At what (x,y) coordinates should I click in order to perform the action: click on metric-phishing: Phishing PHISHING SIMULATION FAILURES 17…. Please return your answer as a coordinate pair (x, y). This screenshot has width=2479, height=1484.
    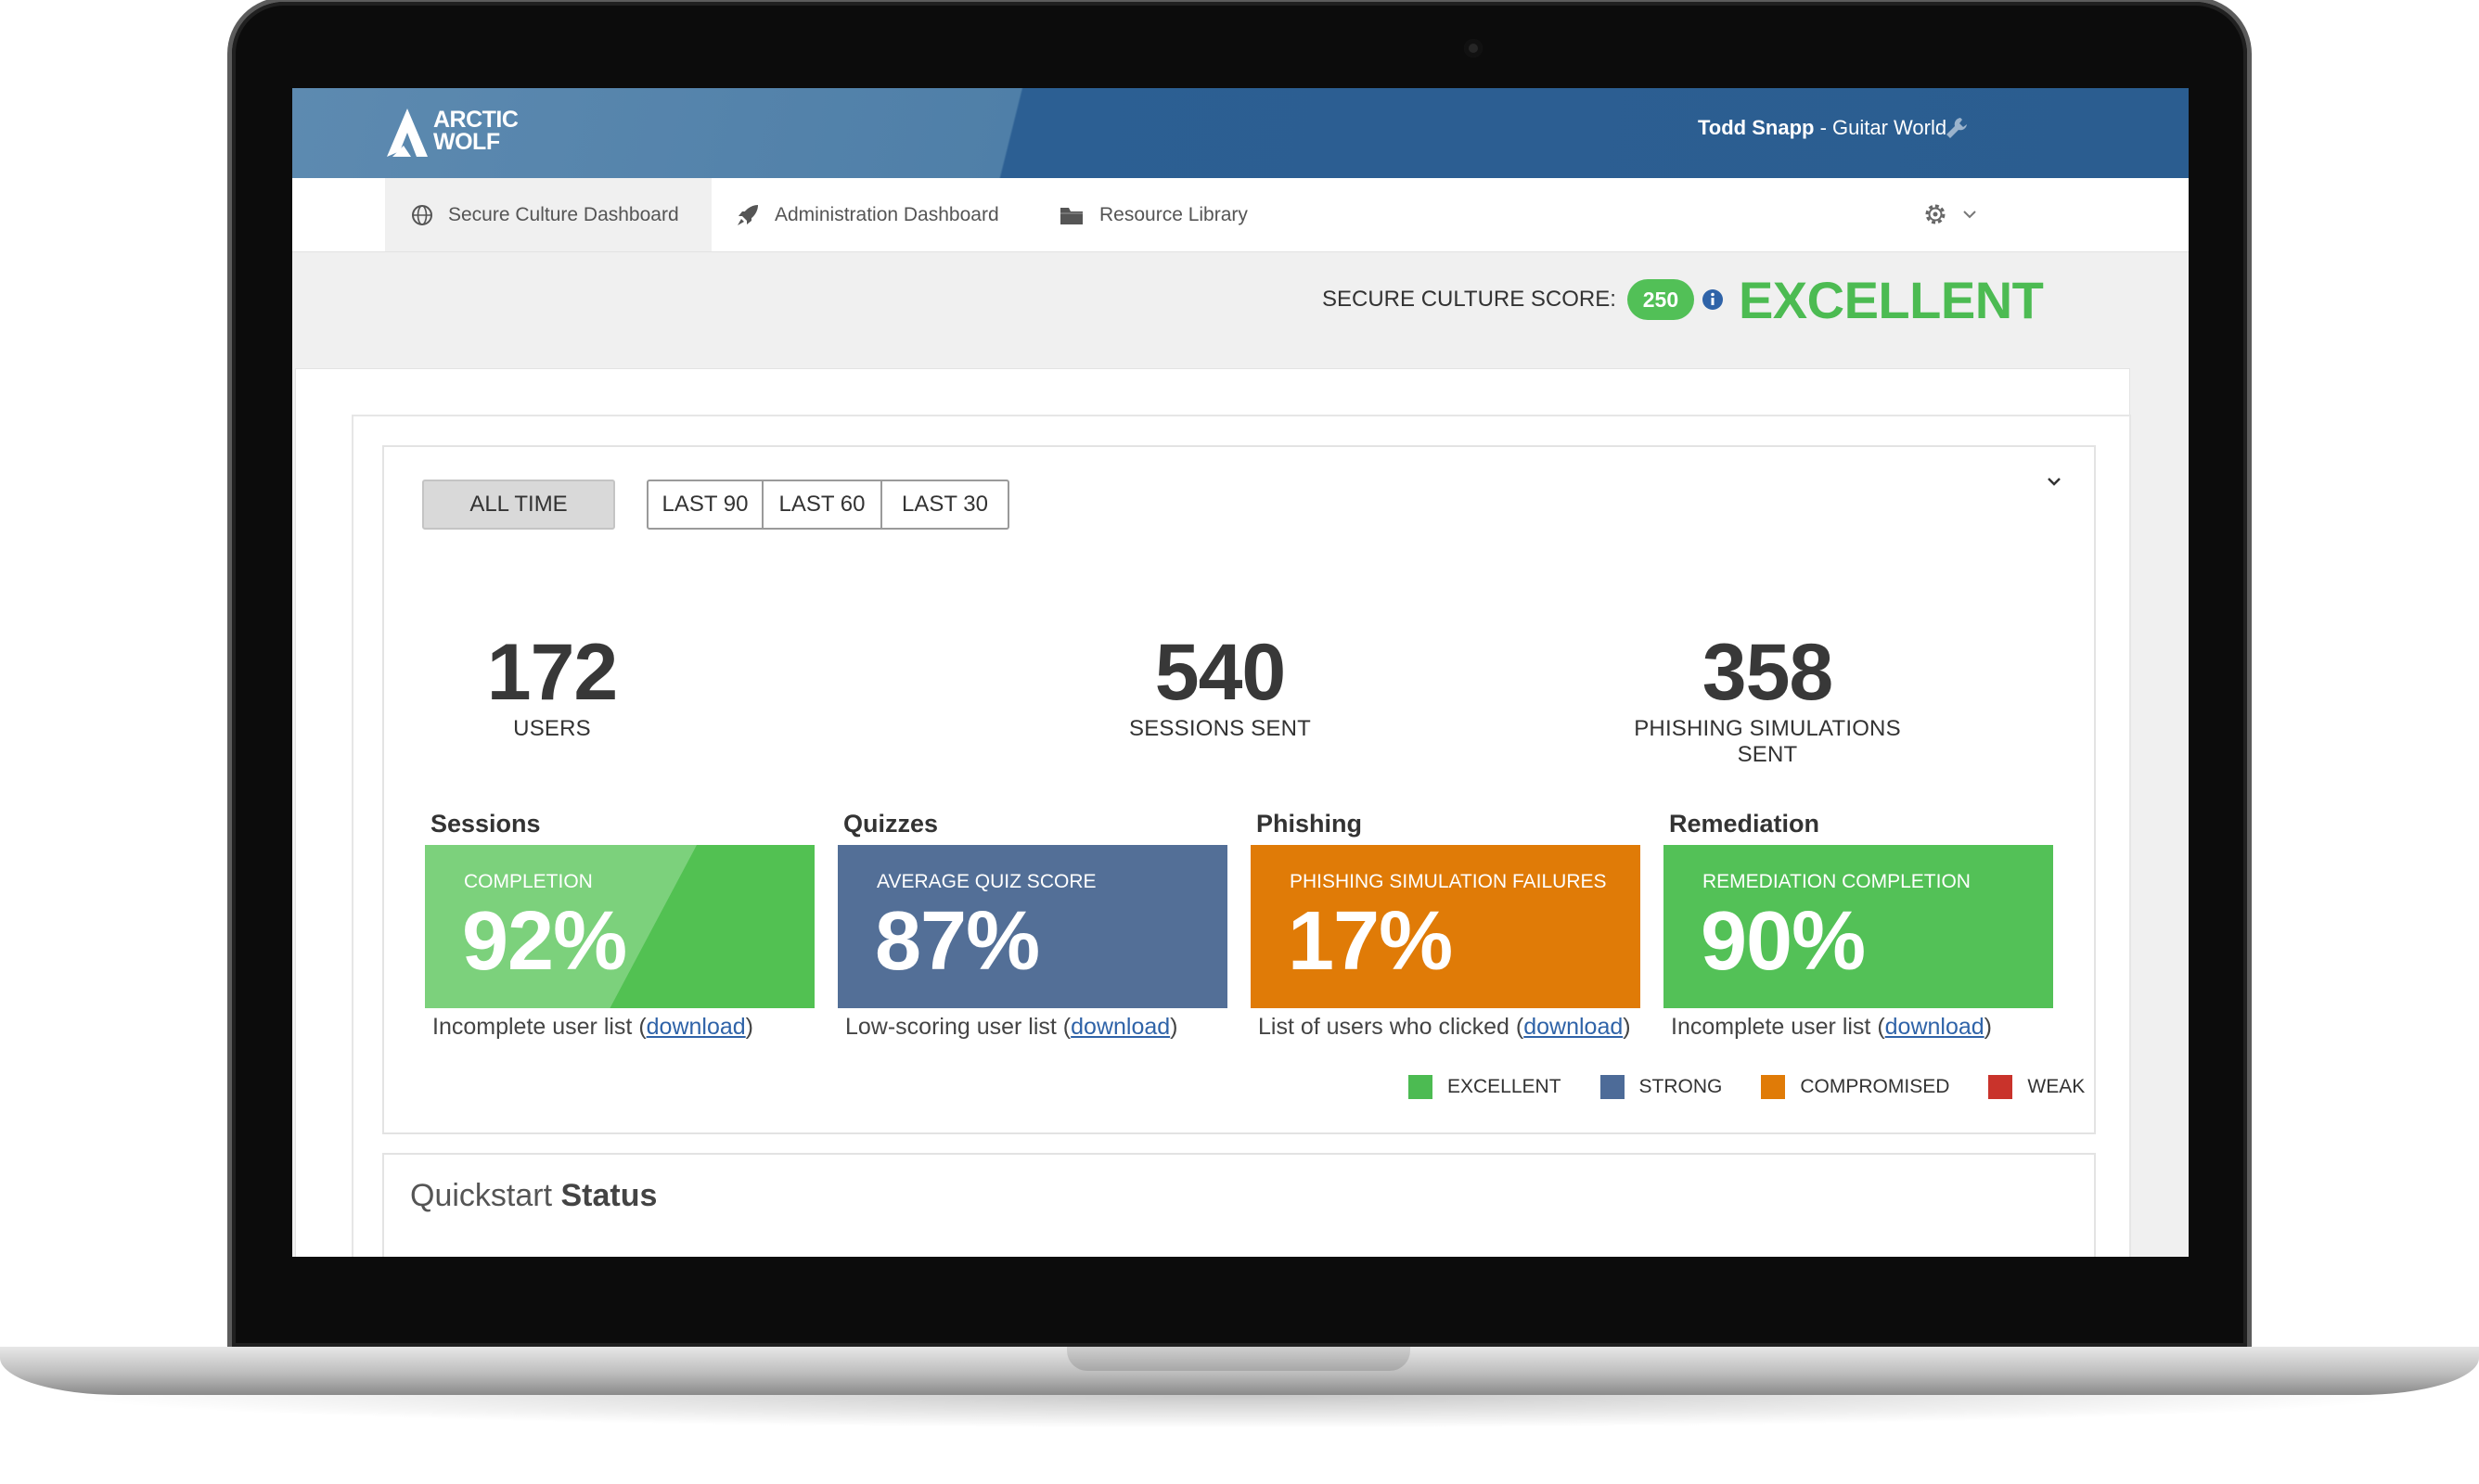
    Looking at the image, I should click on (1445, 925).